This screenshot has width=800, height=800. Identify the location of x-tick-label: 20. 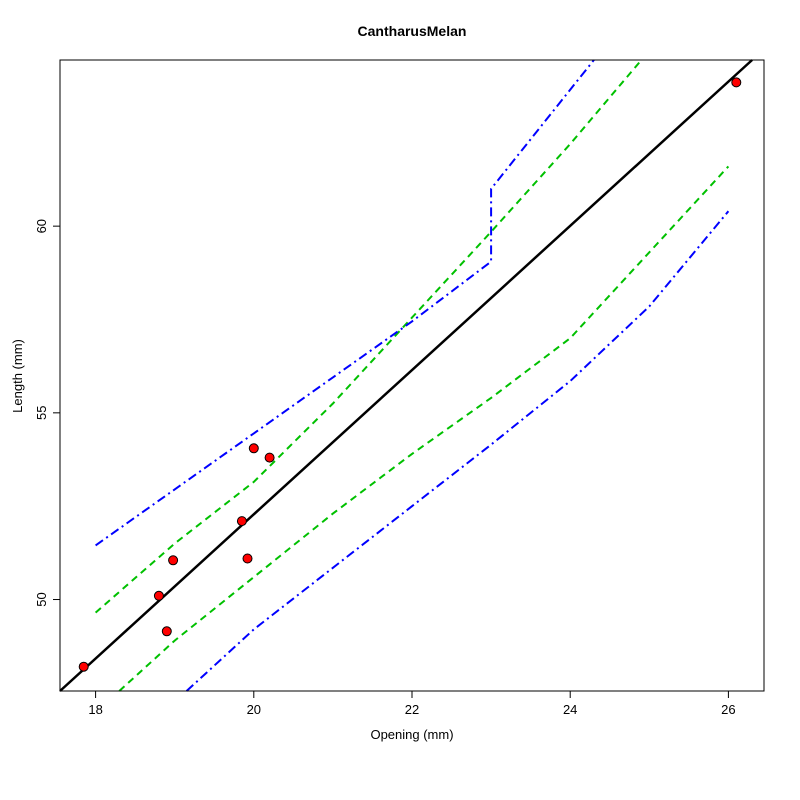
(254, 709).